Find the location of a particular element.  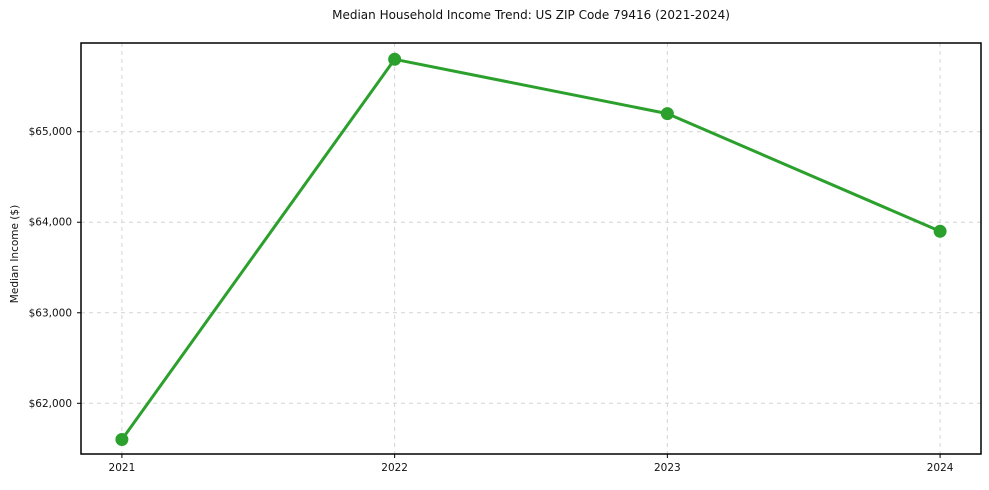

x-tick-label: 2021 is located at coordinates (122, 468).